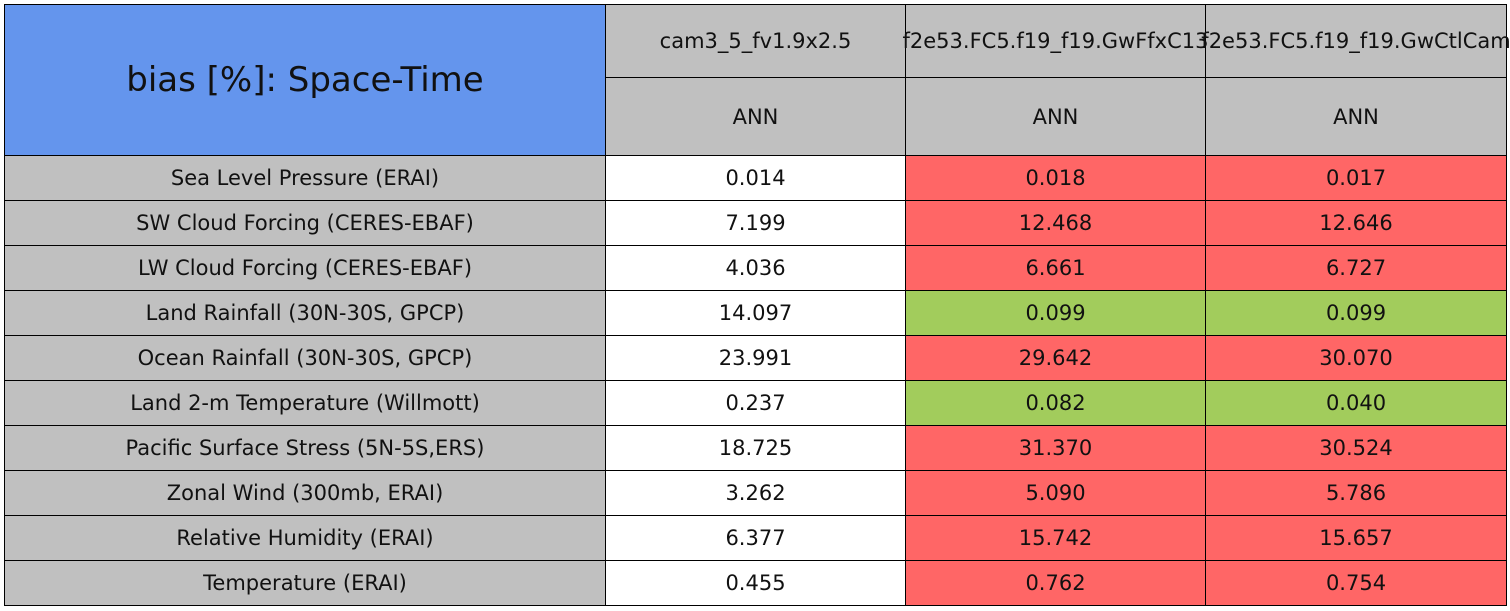  What do you see at coordinates (1055, 358) in the screenshot?
I see `value-cell: 29.642` at bounding box center [1055, 358].